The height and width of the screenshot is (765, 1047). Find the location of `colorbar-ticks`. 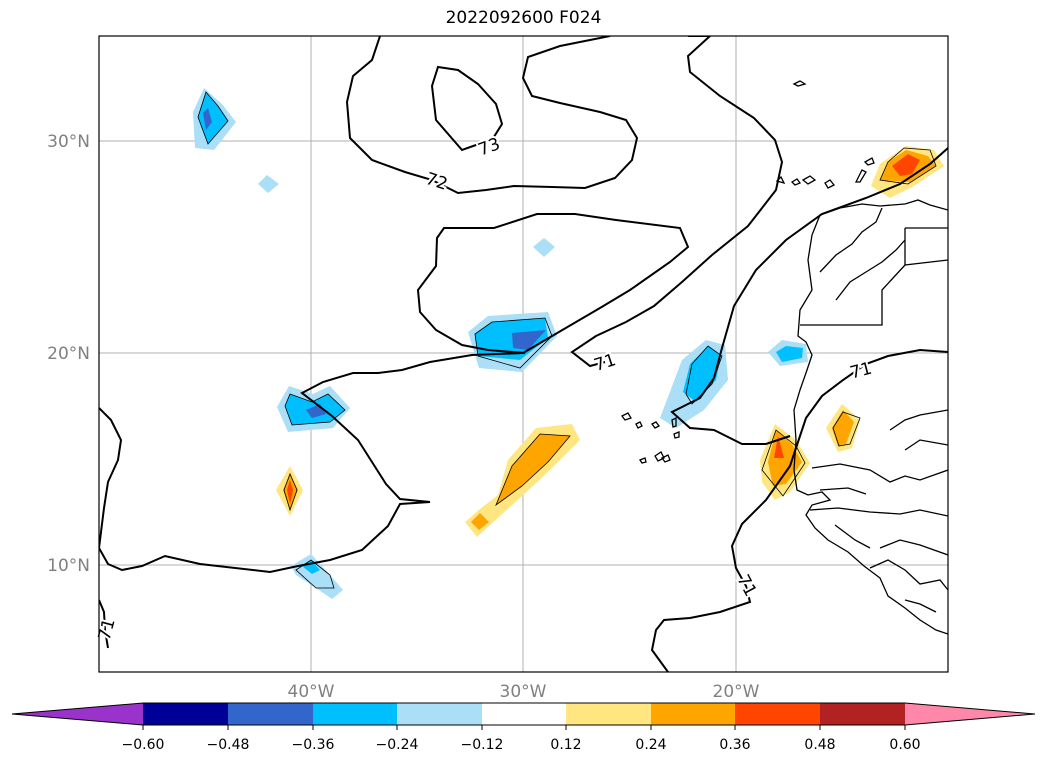

colorbar-ticks is located at coordinates (524, 727).